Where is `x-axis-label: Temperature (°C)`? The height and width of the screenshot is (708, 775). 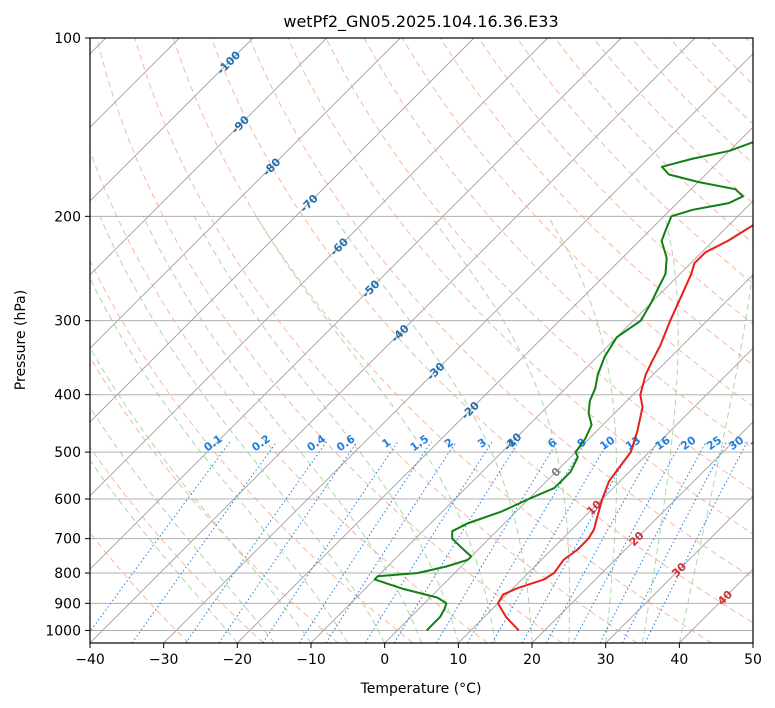 x-axis-label: Temperature (°C) is located at coordinates (421, 689).